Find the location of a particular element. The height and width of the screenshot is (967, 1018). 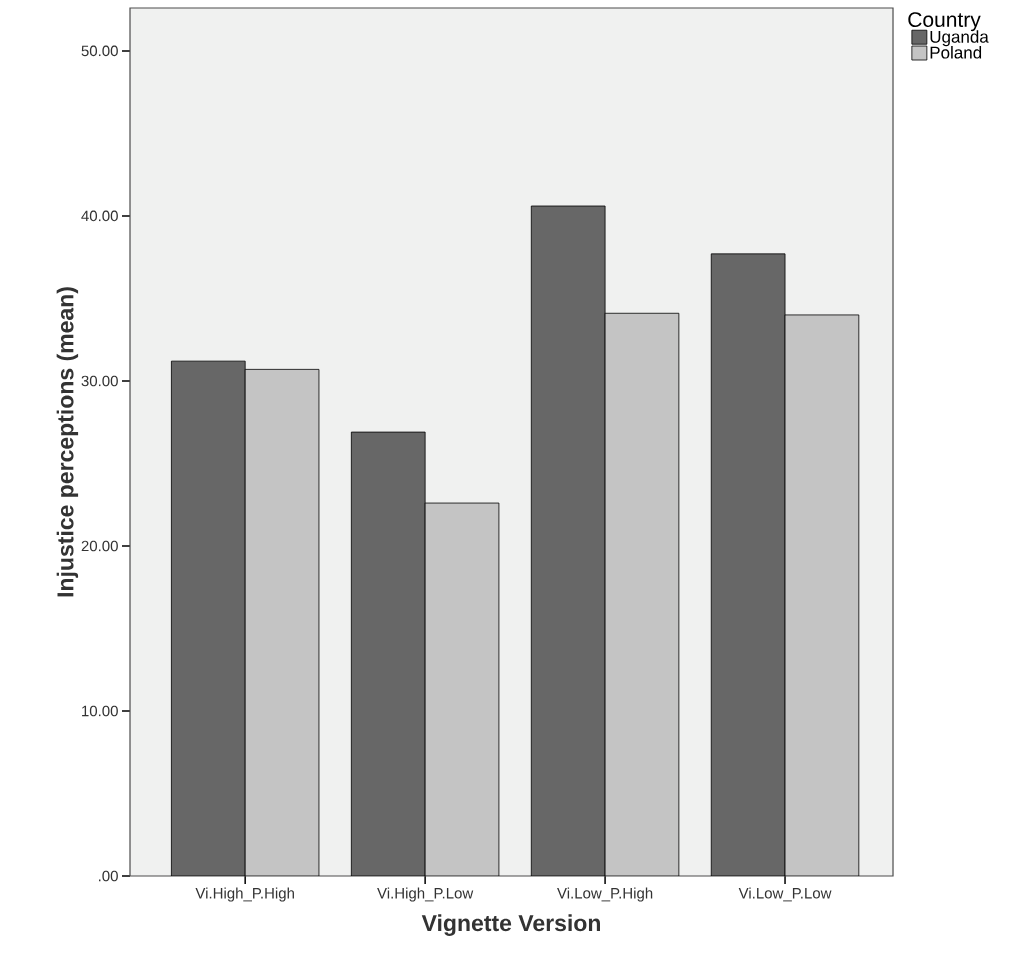

y-tick-label: 40.00 is located at coordinates (99, 216).